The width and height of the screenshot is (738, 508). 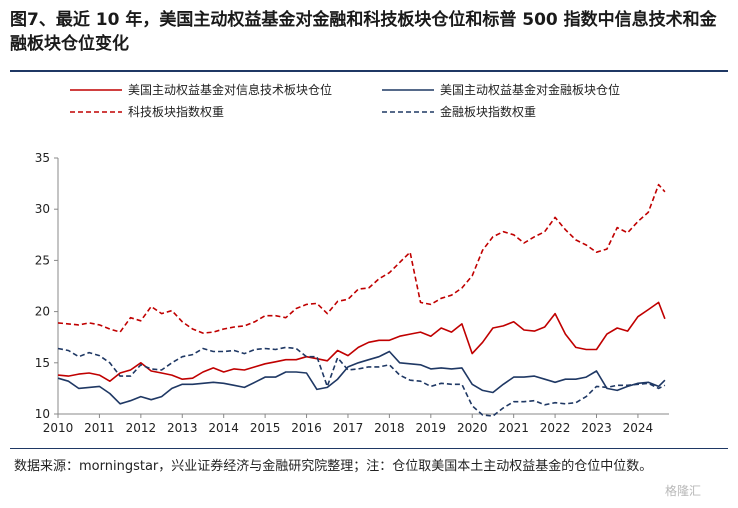 What do you see at coordinates (42, 158) in the screenshot?
I see `y-tick-label: 35` at bounding box center [42, 158].